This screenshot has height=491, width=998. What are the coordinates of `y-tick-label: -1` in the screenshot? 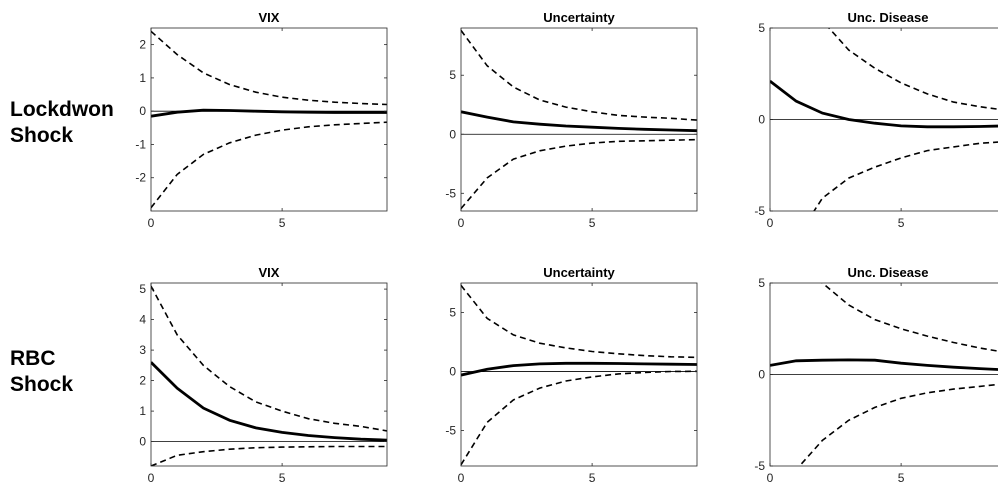 It's located at (140, 144).